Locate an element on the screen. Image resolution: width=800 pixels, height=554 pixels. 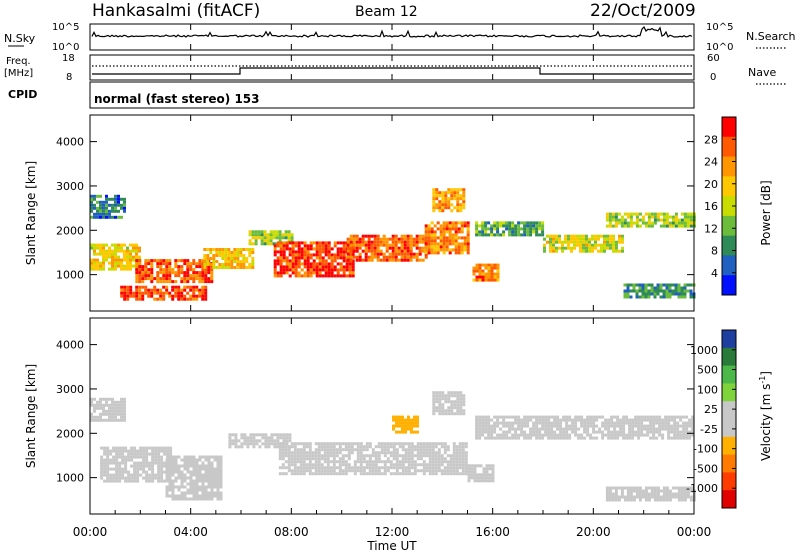
colorbar-swatch is located at coordinates (729, 339).